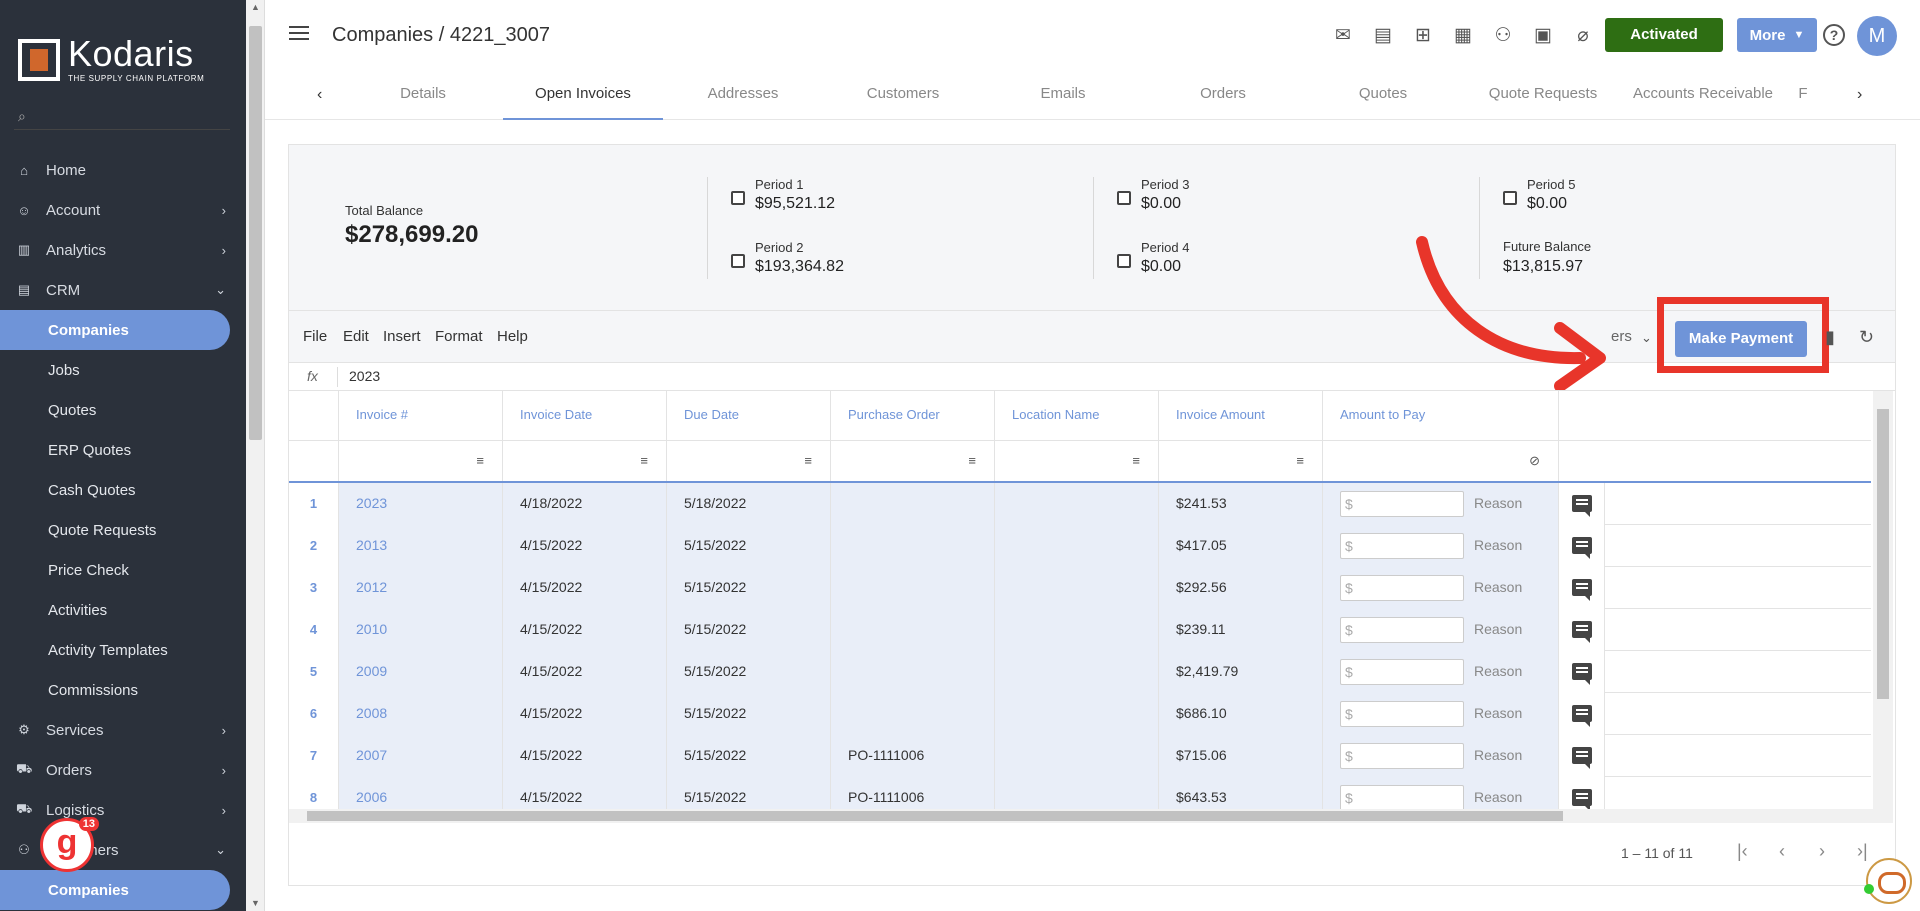 The image size is (1920, 911). What do you see at coordinates (123, 370) in the screenshot?
I see `sidebar-item-jobs: Jobs` at bounding box center [123, 370].